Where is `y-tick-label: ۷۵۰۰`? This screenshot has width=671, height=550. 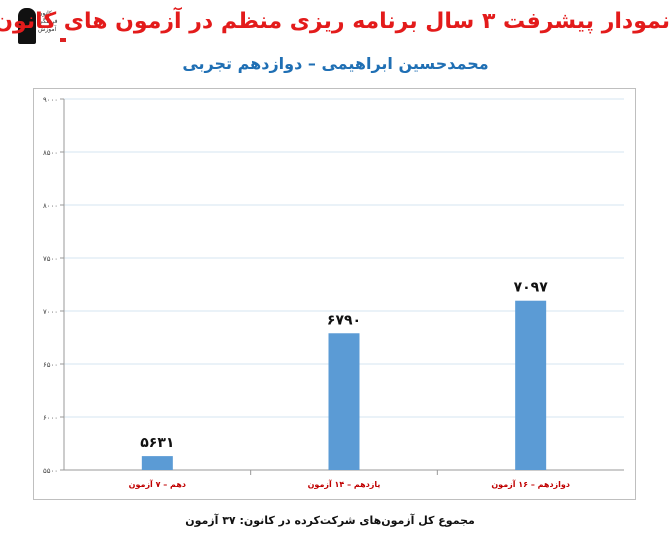 y-tick-label: ۷۵۰۰ is located at coordinates (50, 259).